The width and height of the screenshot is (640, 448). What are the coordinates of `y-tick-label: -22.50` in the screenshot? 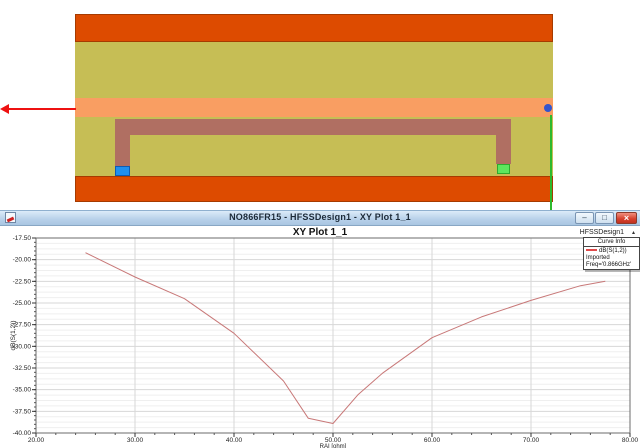 It's located at (22, 281).